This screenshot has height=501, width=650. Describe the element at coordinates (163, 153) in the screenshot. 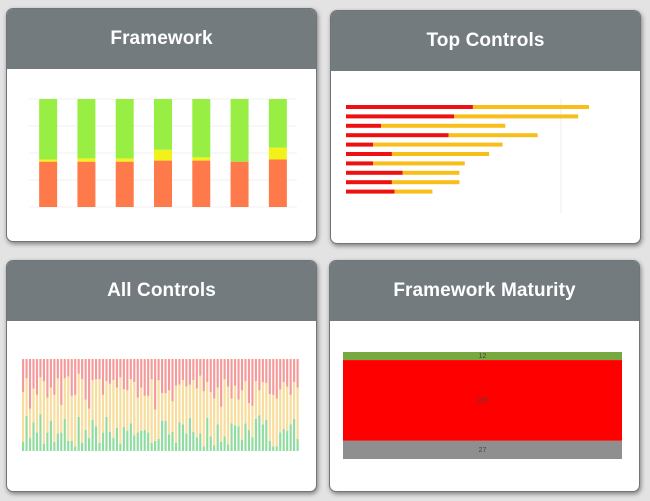

I see `framework-chart` at that location.